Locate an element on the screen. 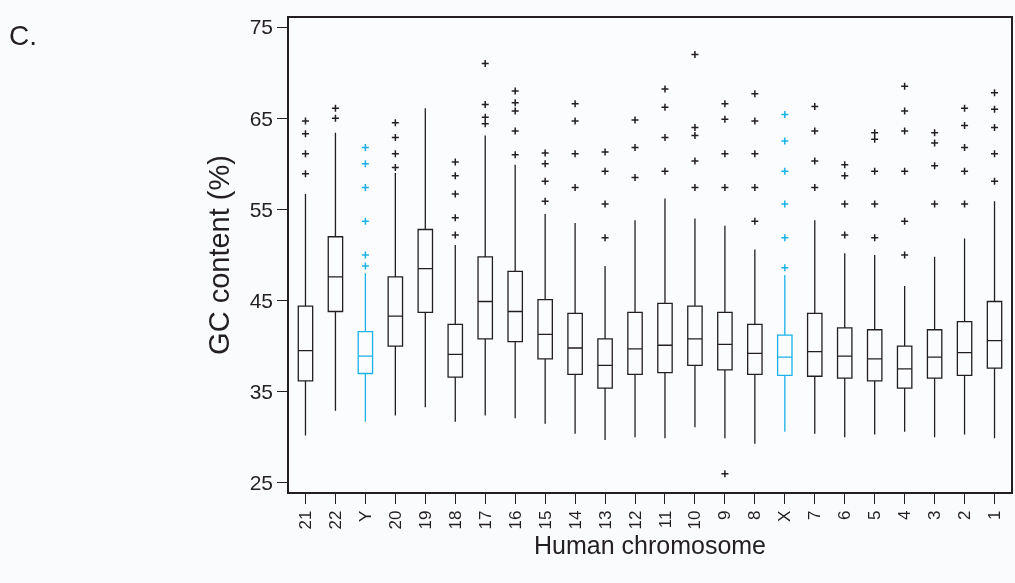 The width and height of the screenshot is (1015, 583). x-tick-label: 4 is located at coordinates (905, 515).